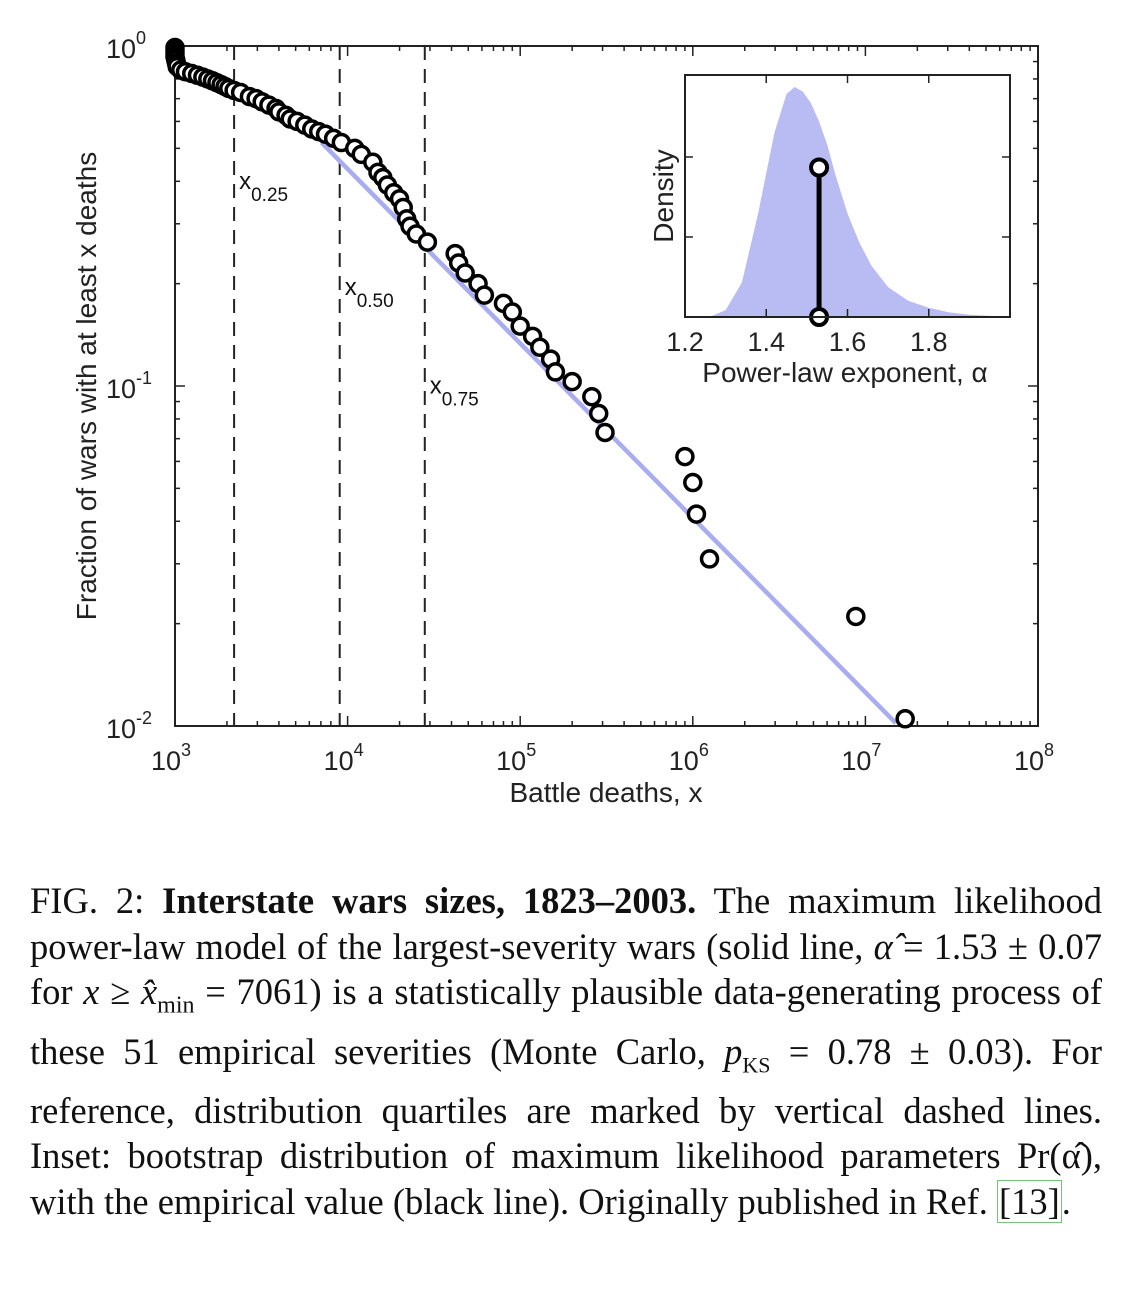  What do you see at coordinates (685, 342) in the screenshot?
I see `inset-x-tick-label: 1.2` at bounding box center [685, 342].